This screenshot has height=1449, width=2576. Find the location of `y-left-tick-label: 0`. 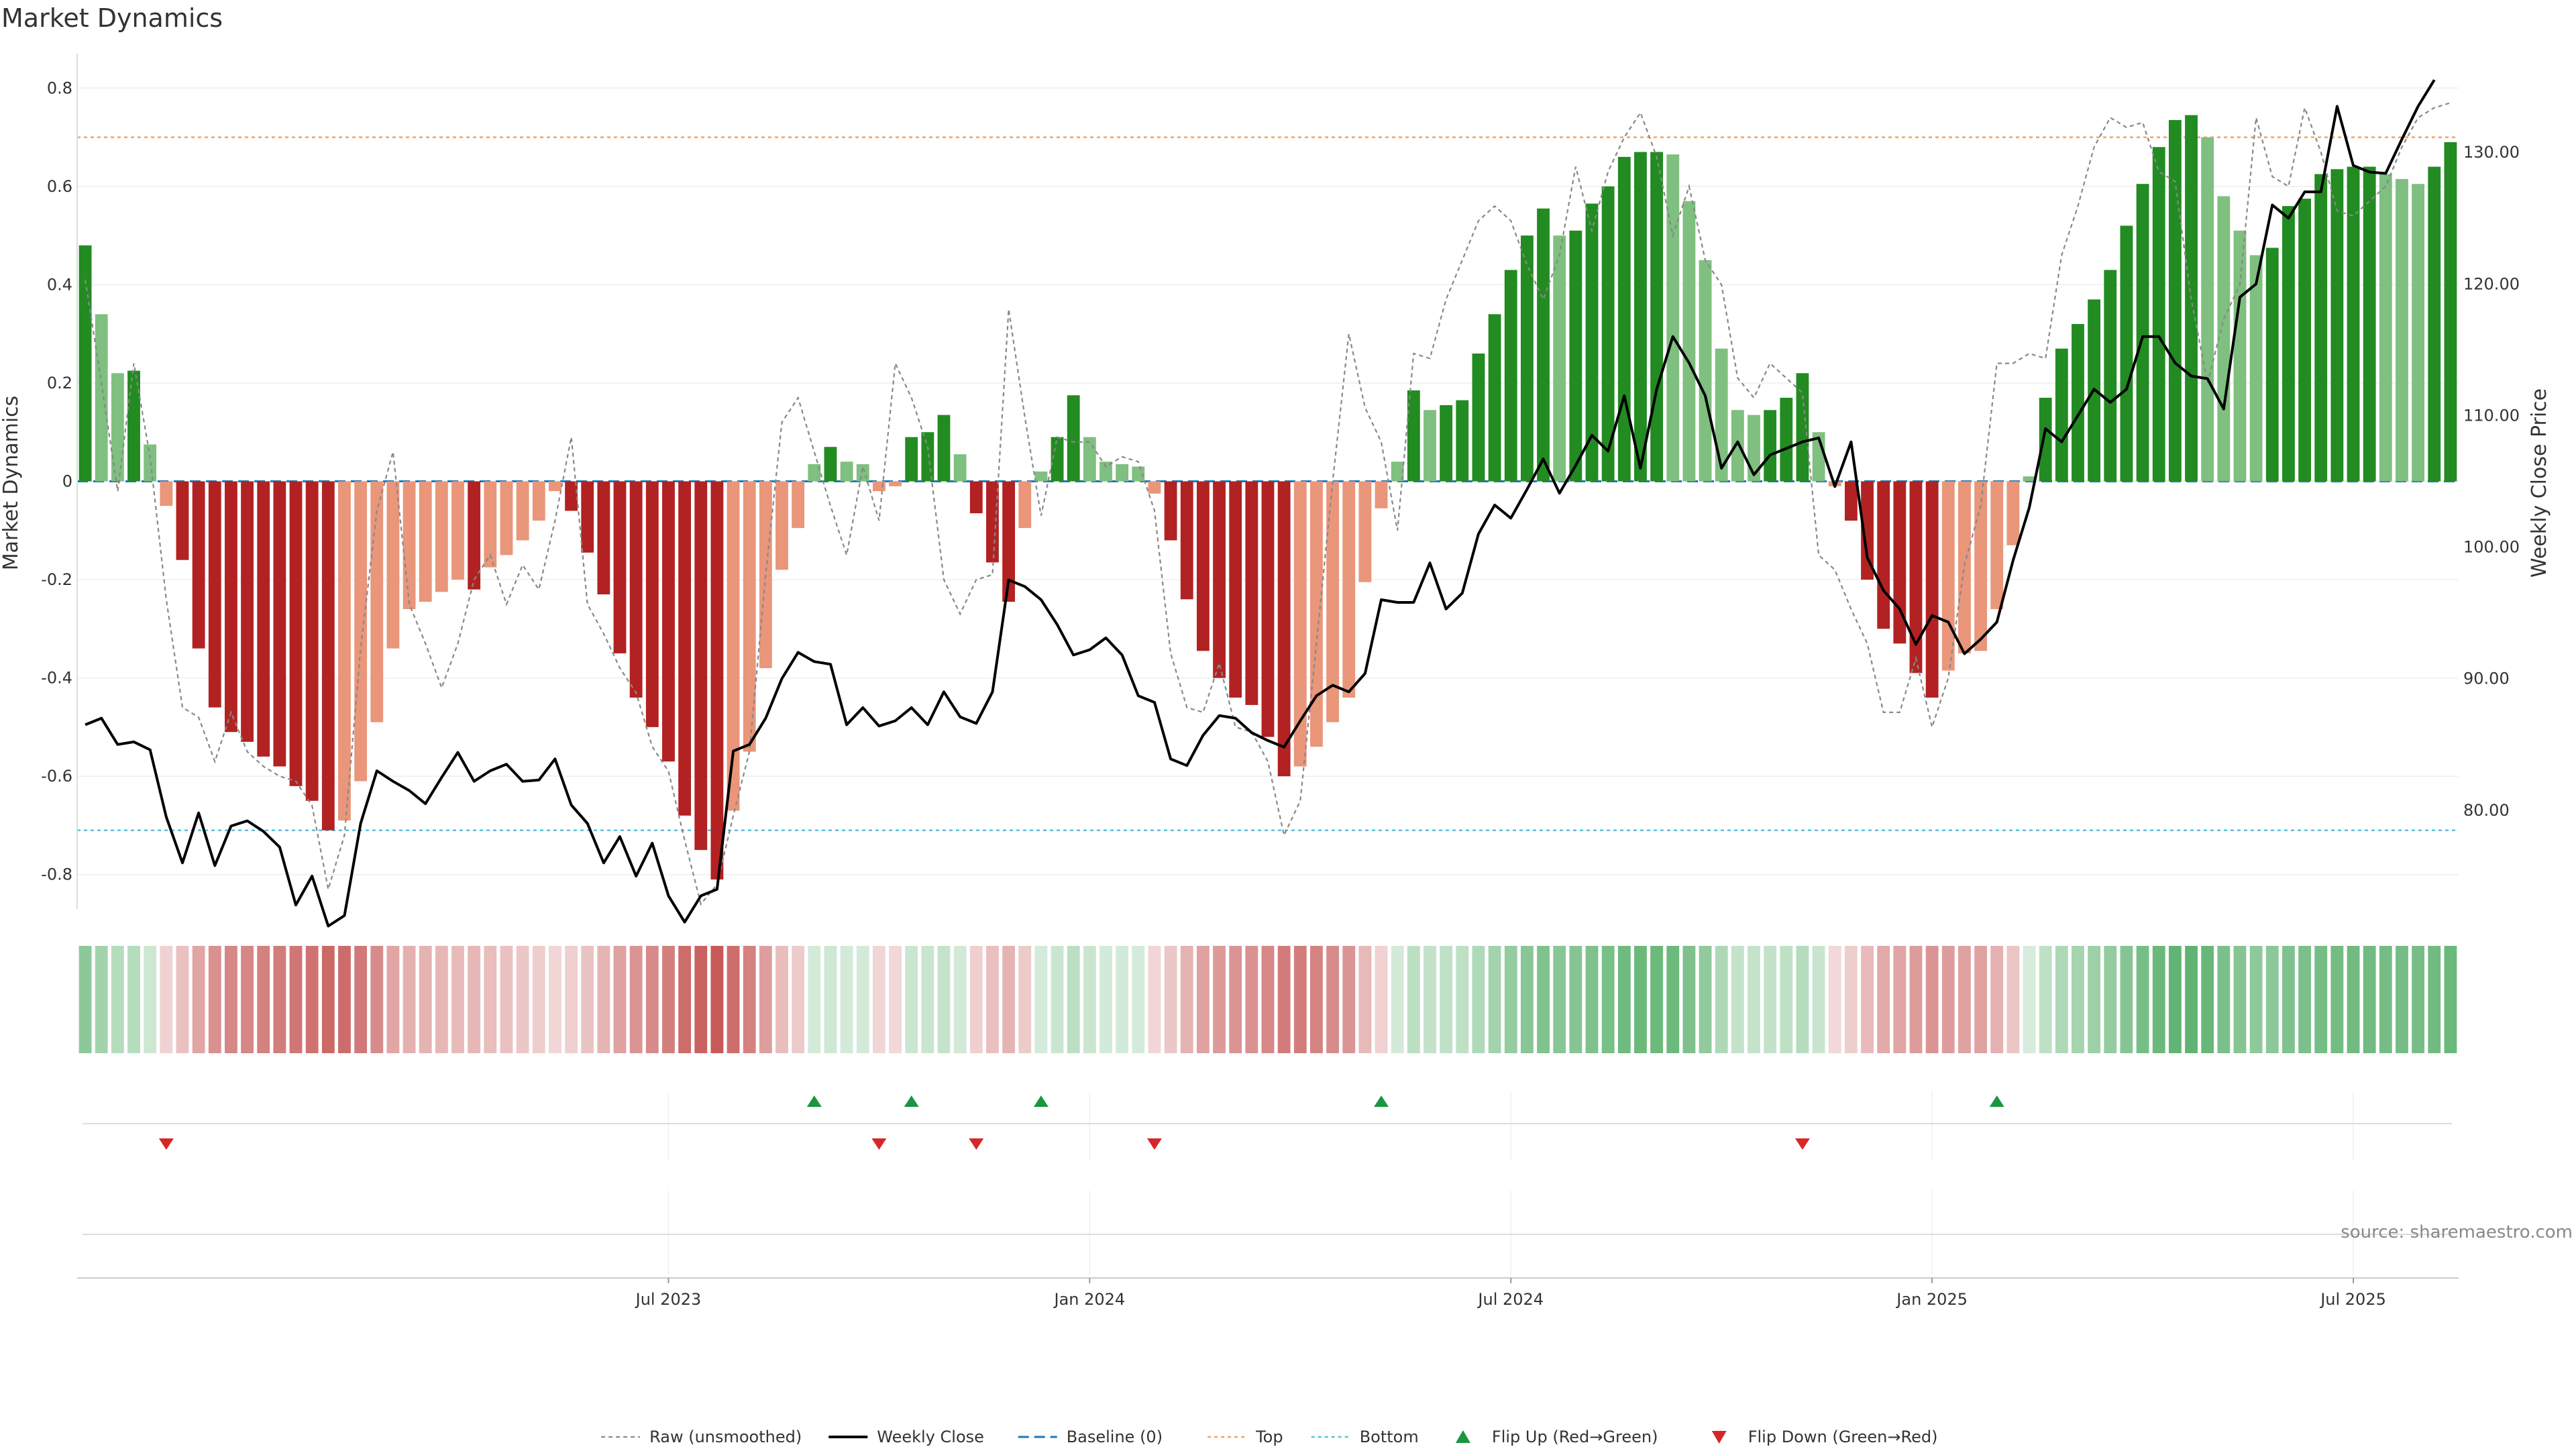

y-left-tick-label: 0 is located at coordinates (67, 481).